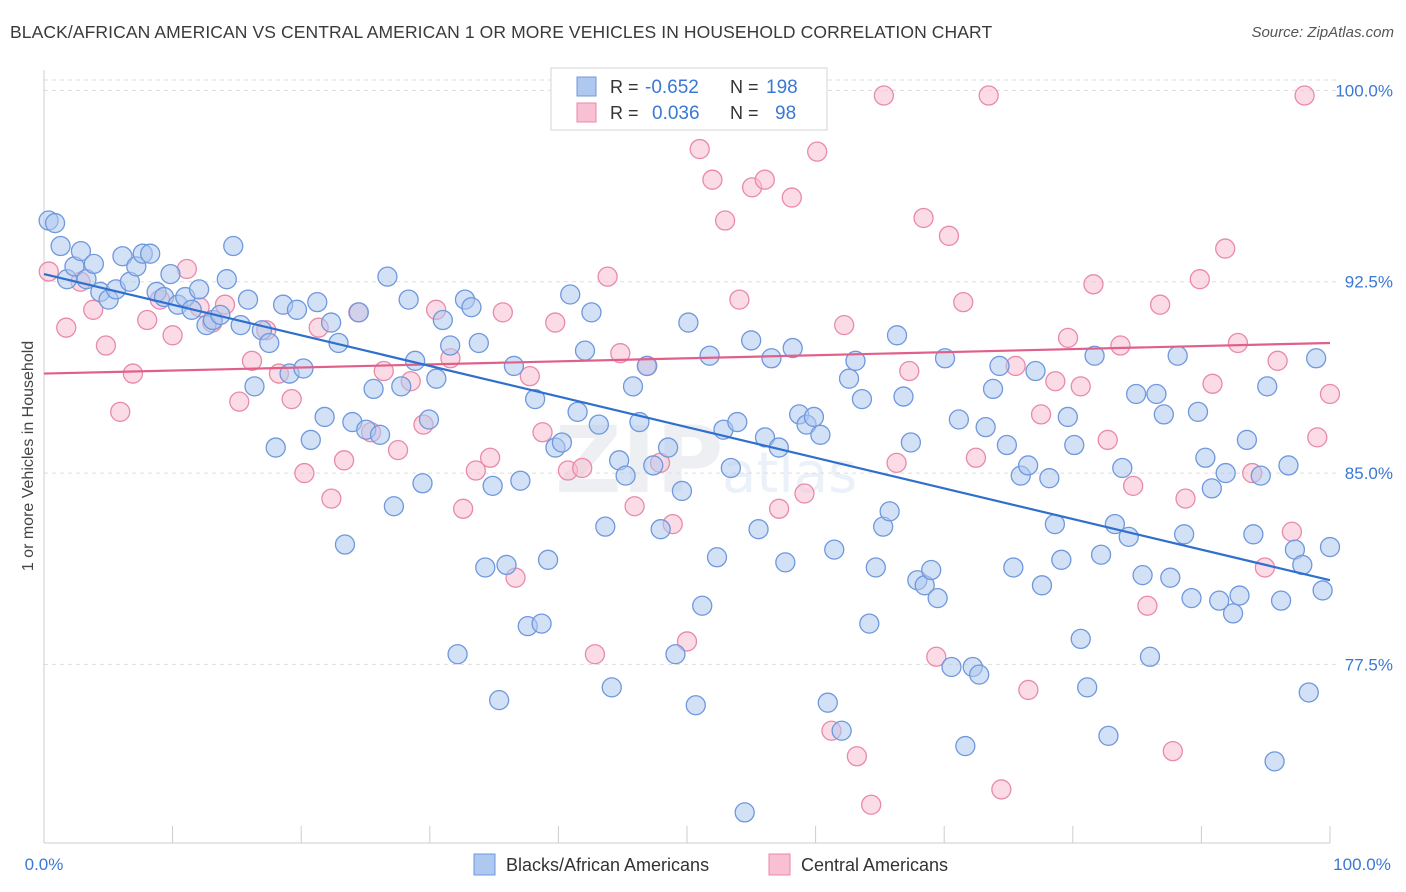 Image resolution: width=1406 pixels, height=892 pixels. Describe the element at coordinates (586, 112) in the screenshot. I see `legend-pink-swatch` at that location.